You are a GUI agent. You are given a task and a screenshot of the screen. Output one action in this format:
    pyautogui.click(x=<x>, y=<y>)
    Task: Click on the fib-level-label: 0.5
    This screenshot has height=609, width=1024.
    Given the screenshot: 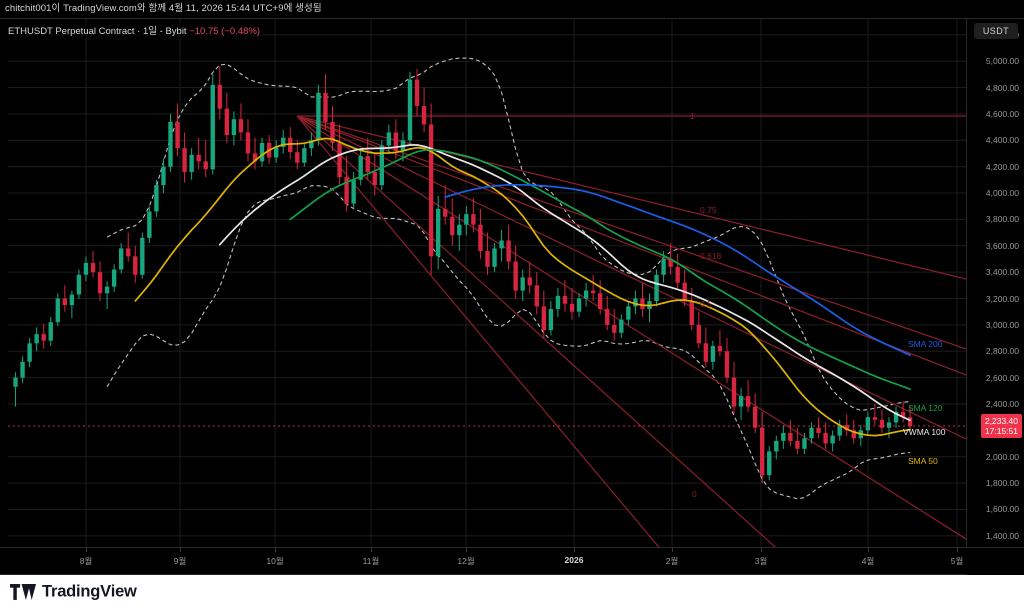 What is the action you would take?
    pyautogui.click(x=706, y=304)
    